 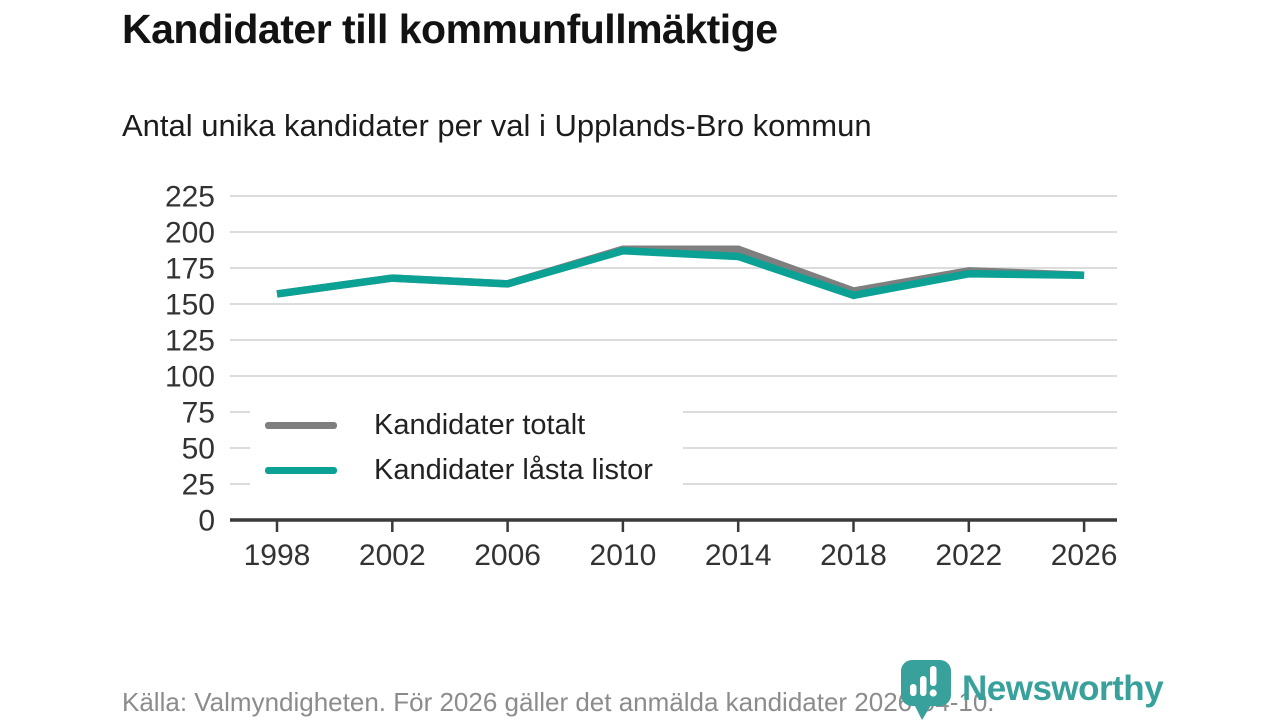 What do you see at coordinates (853, 555) in the screenshot?
I see `svg-text: 2018` at bounding box center [853, 555].